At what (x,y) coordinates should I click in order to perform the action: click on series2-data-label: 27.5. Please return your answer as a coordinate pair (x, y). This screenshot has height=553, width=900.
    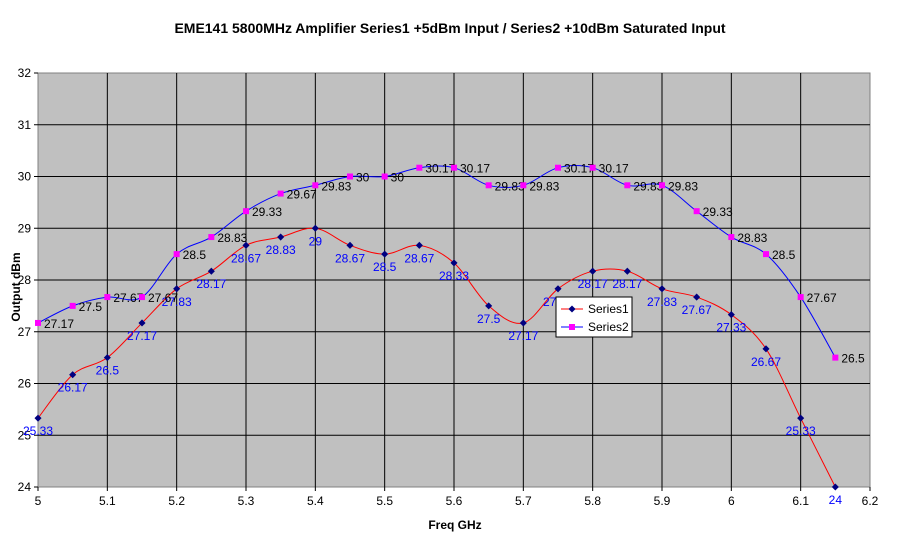
    Looking at the image, I should click on (91, 307).